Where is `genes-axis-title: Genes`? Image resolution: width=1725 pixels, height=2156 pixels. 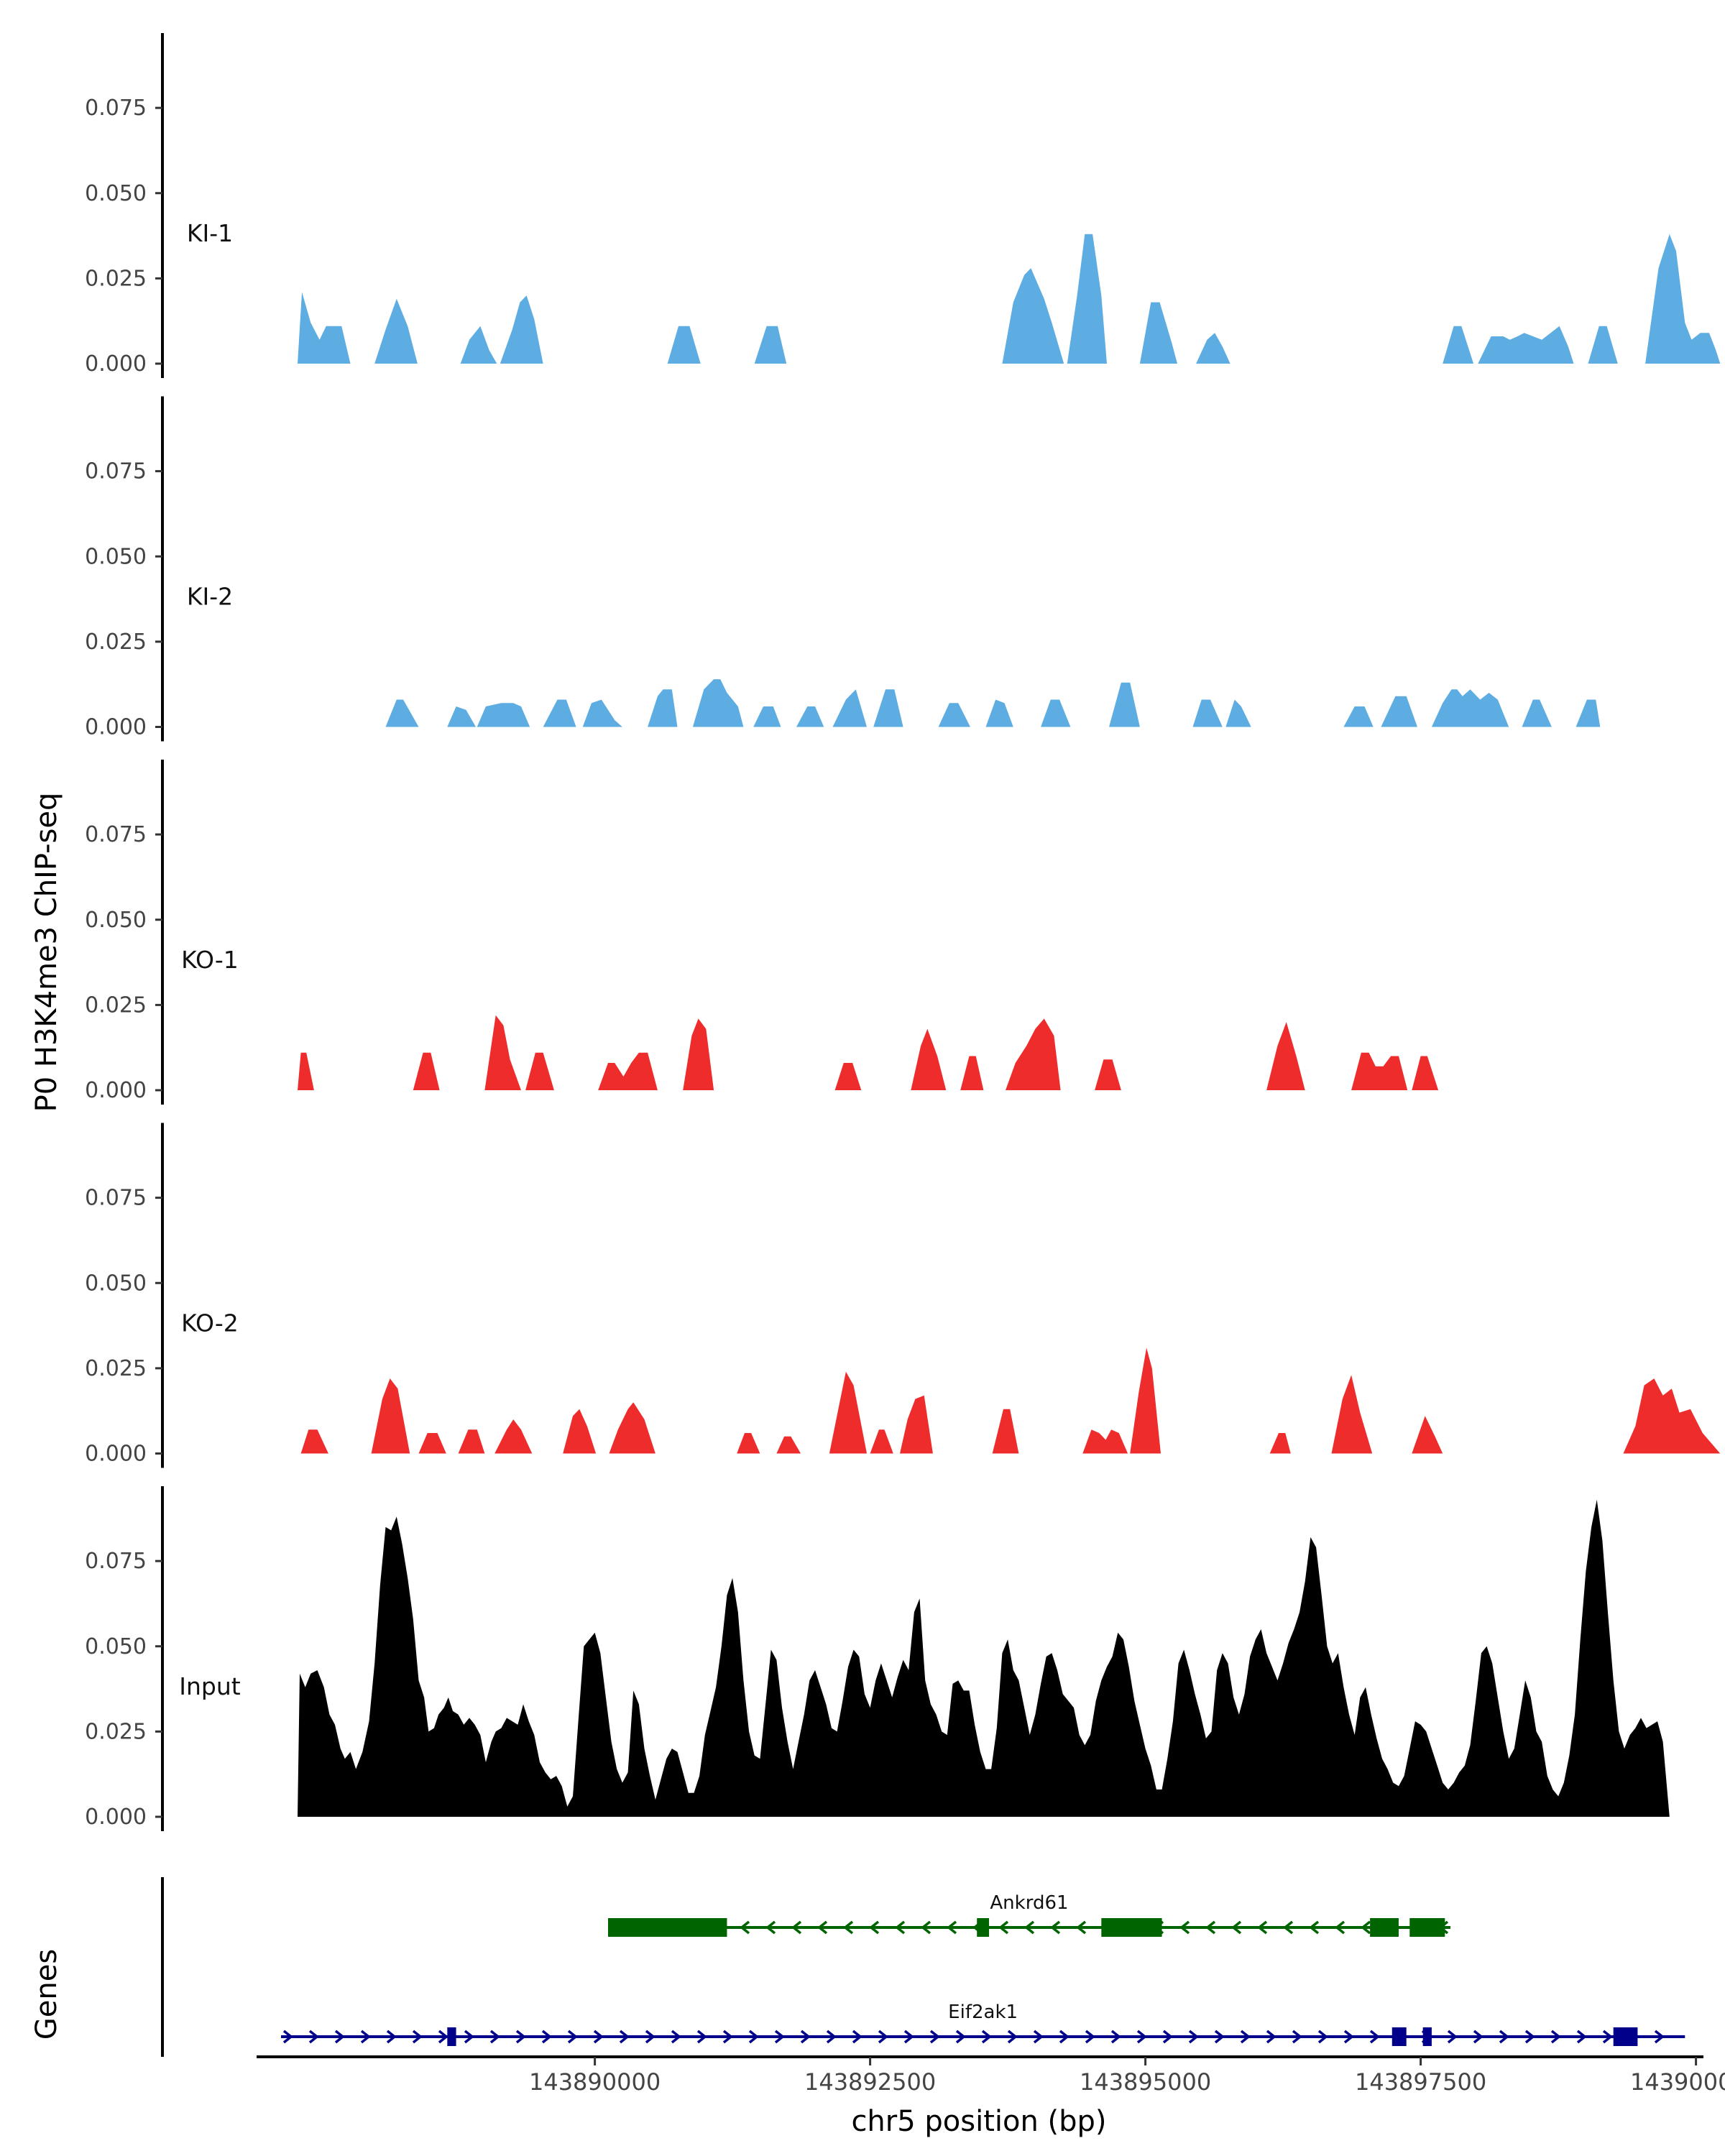
genes-axis-title: Genes is located at coordinates (46, 1994).